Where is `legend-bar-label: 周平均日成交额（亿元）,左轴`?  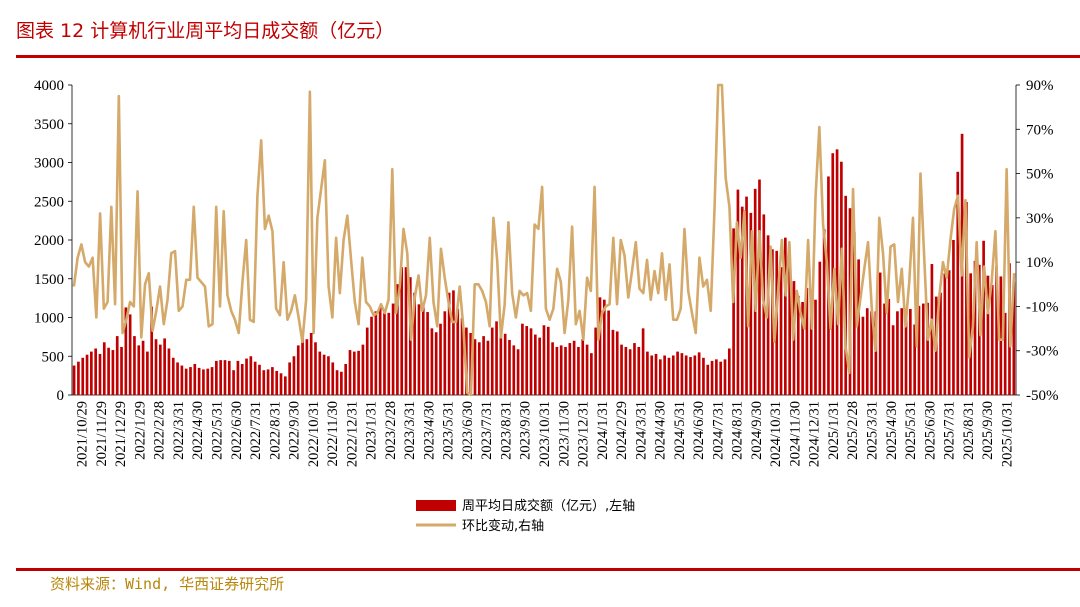 legend-bar-label: 周平均日成交额（亿元）,左轴 is located at coordinates (548, 506).